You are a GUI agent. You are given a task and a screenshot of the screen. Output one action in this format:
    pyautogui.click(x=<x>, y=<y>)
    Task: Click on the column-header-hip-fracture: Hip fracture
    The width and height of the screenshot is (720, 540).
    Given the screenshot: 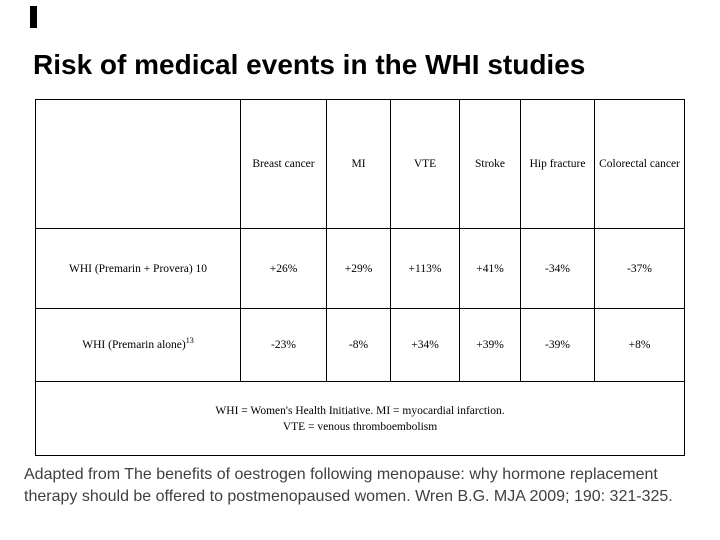 What is the action you would take?
    pyautogui.click(x=557, y=164)
    